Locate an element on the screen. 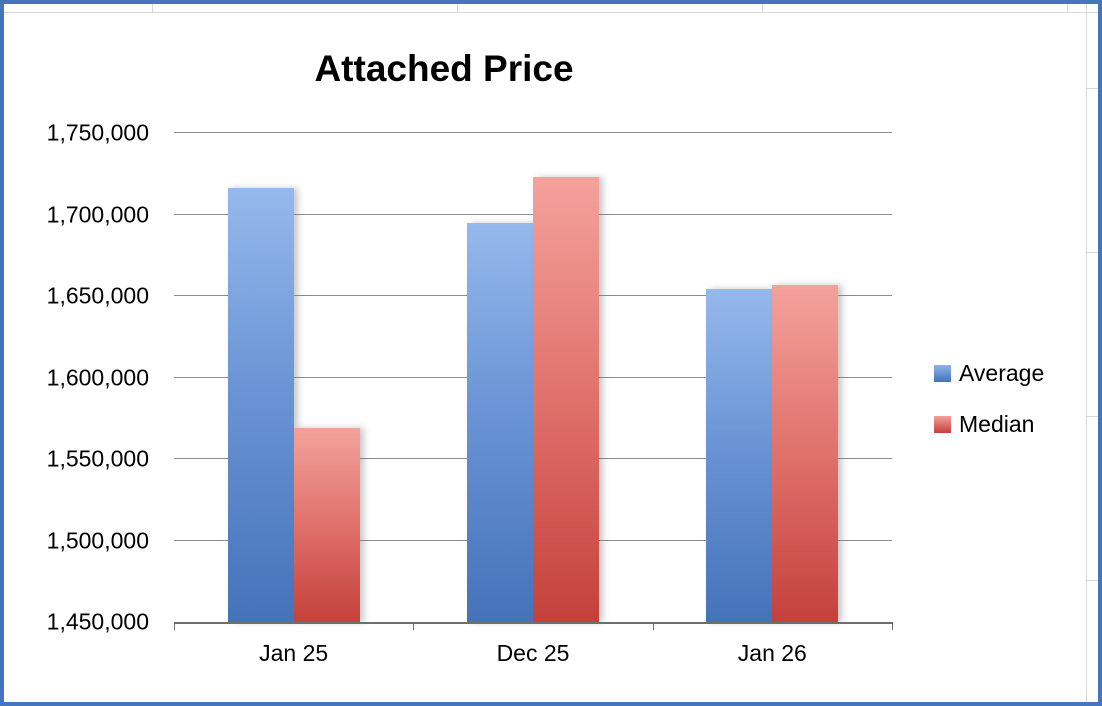 Image resolution: width=1102 pixels, height=706 pixels. y-axis-tick-label: 1,650,000 is located at coordinates (97, 295).